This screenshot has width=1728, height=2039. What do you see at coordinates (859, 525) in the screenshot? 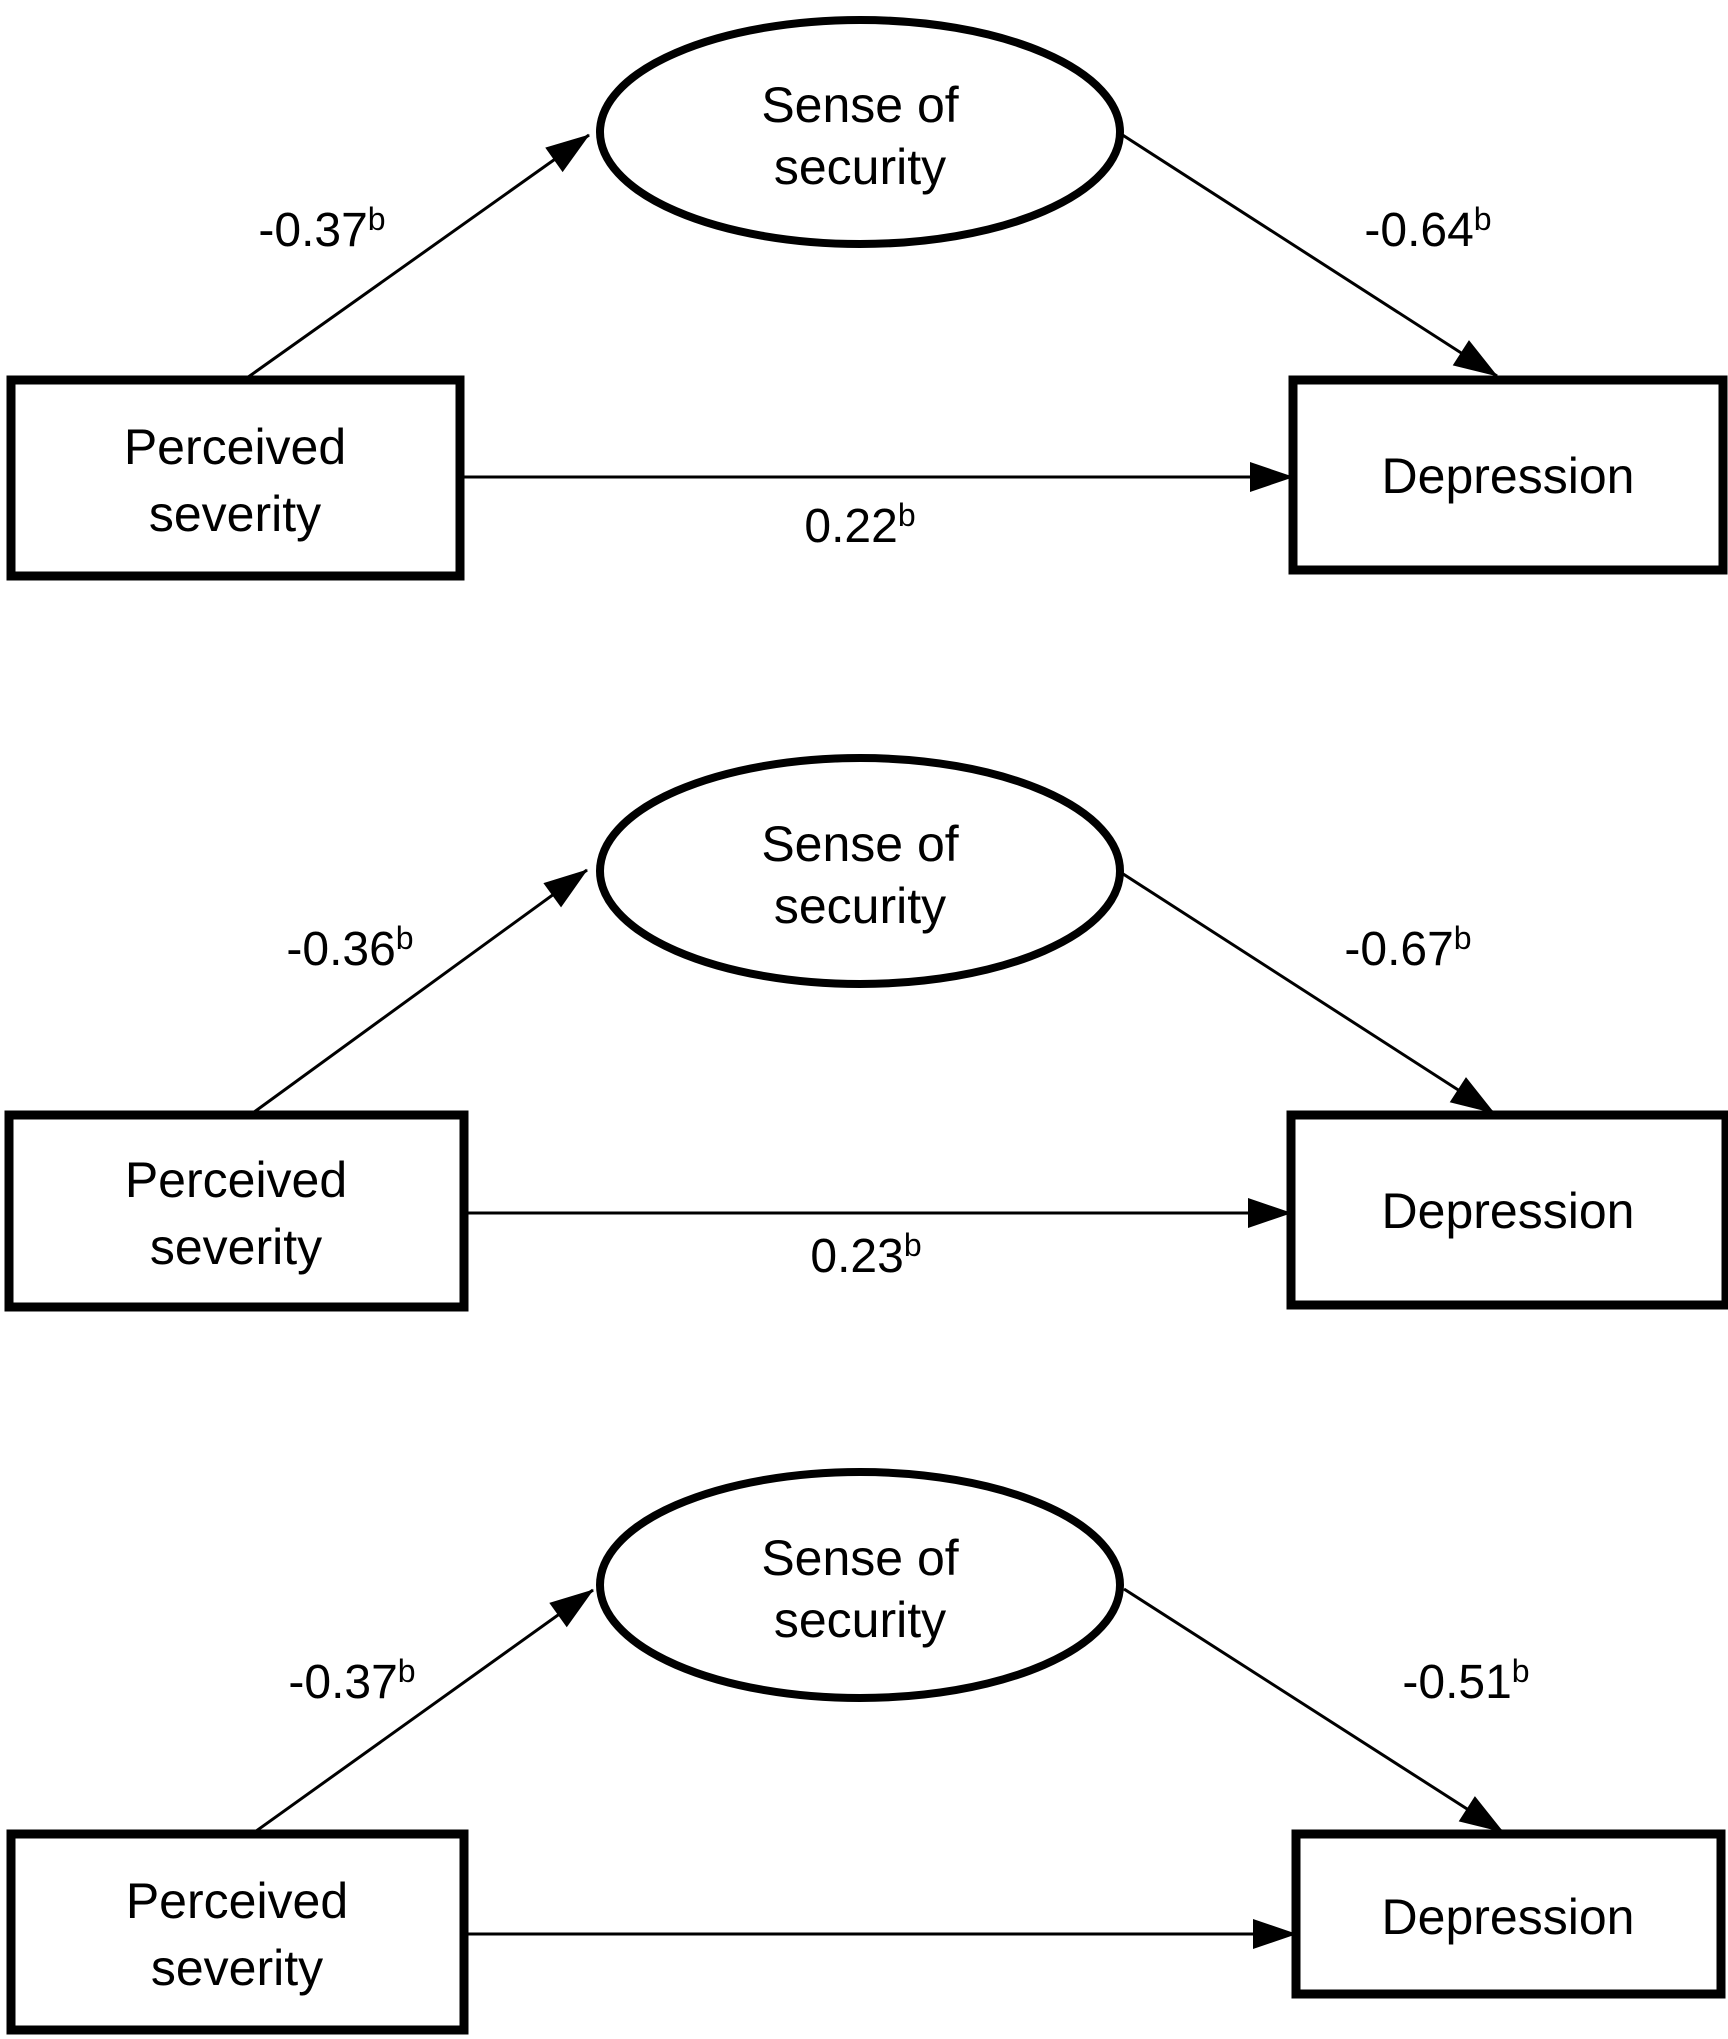
I see `path-c-coefficient: 0.22b` at bounding box center [859, 525].